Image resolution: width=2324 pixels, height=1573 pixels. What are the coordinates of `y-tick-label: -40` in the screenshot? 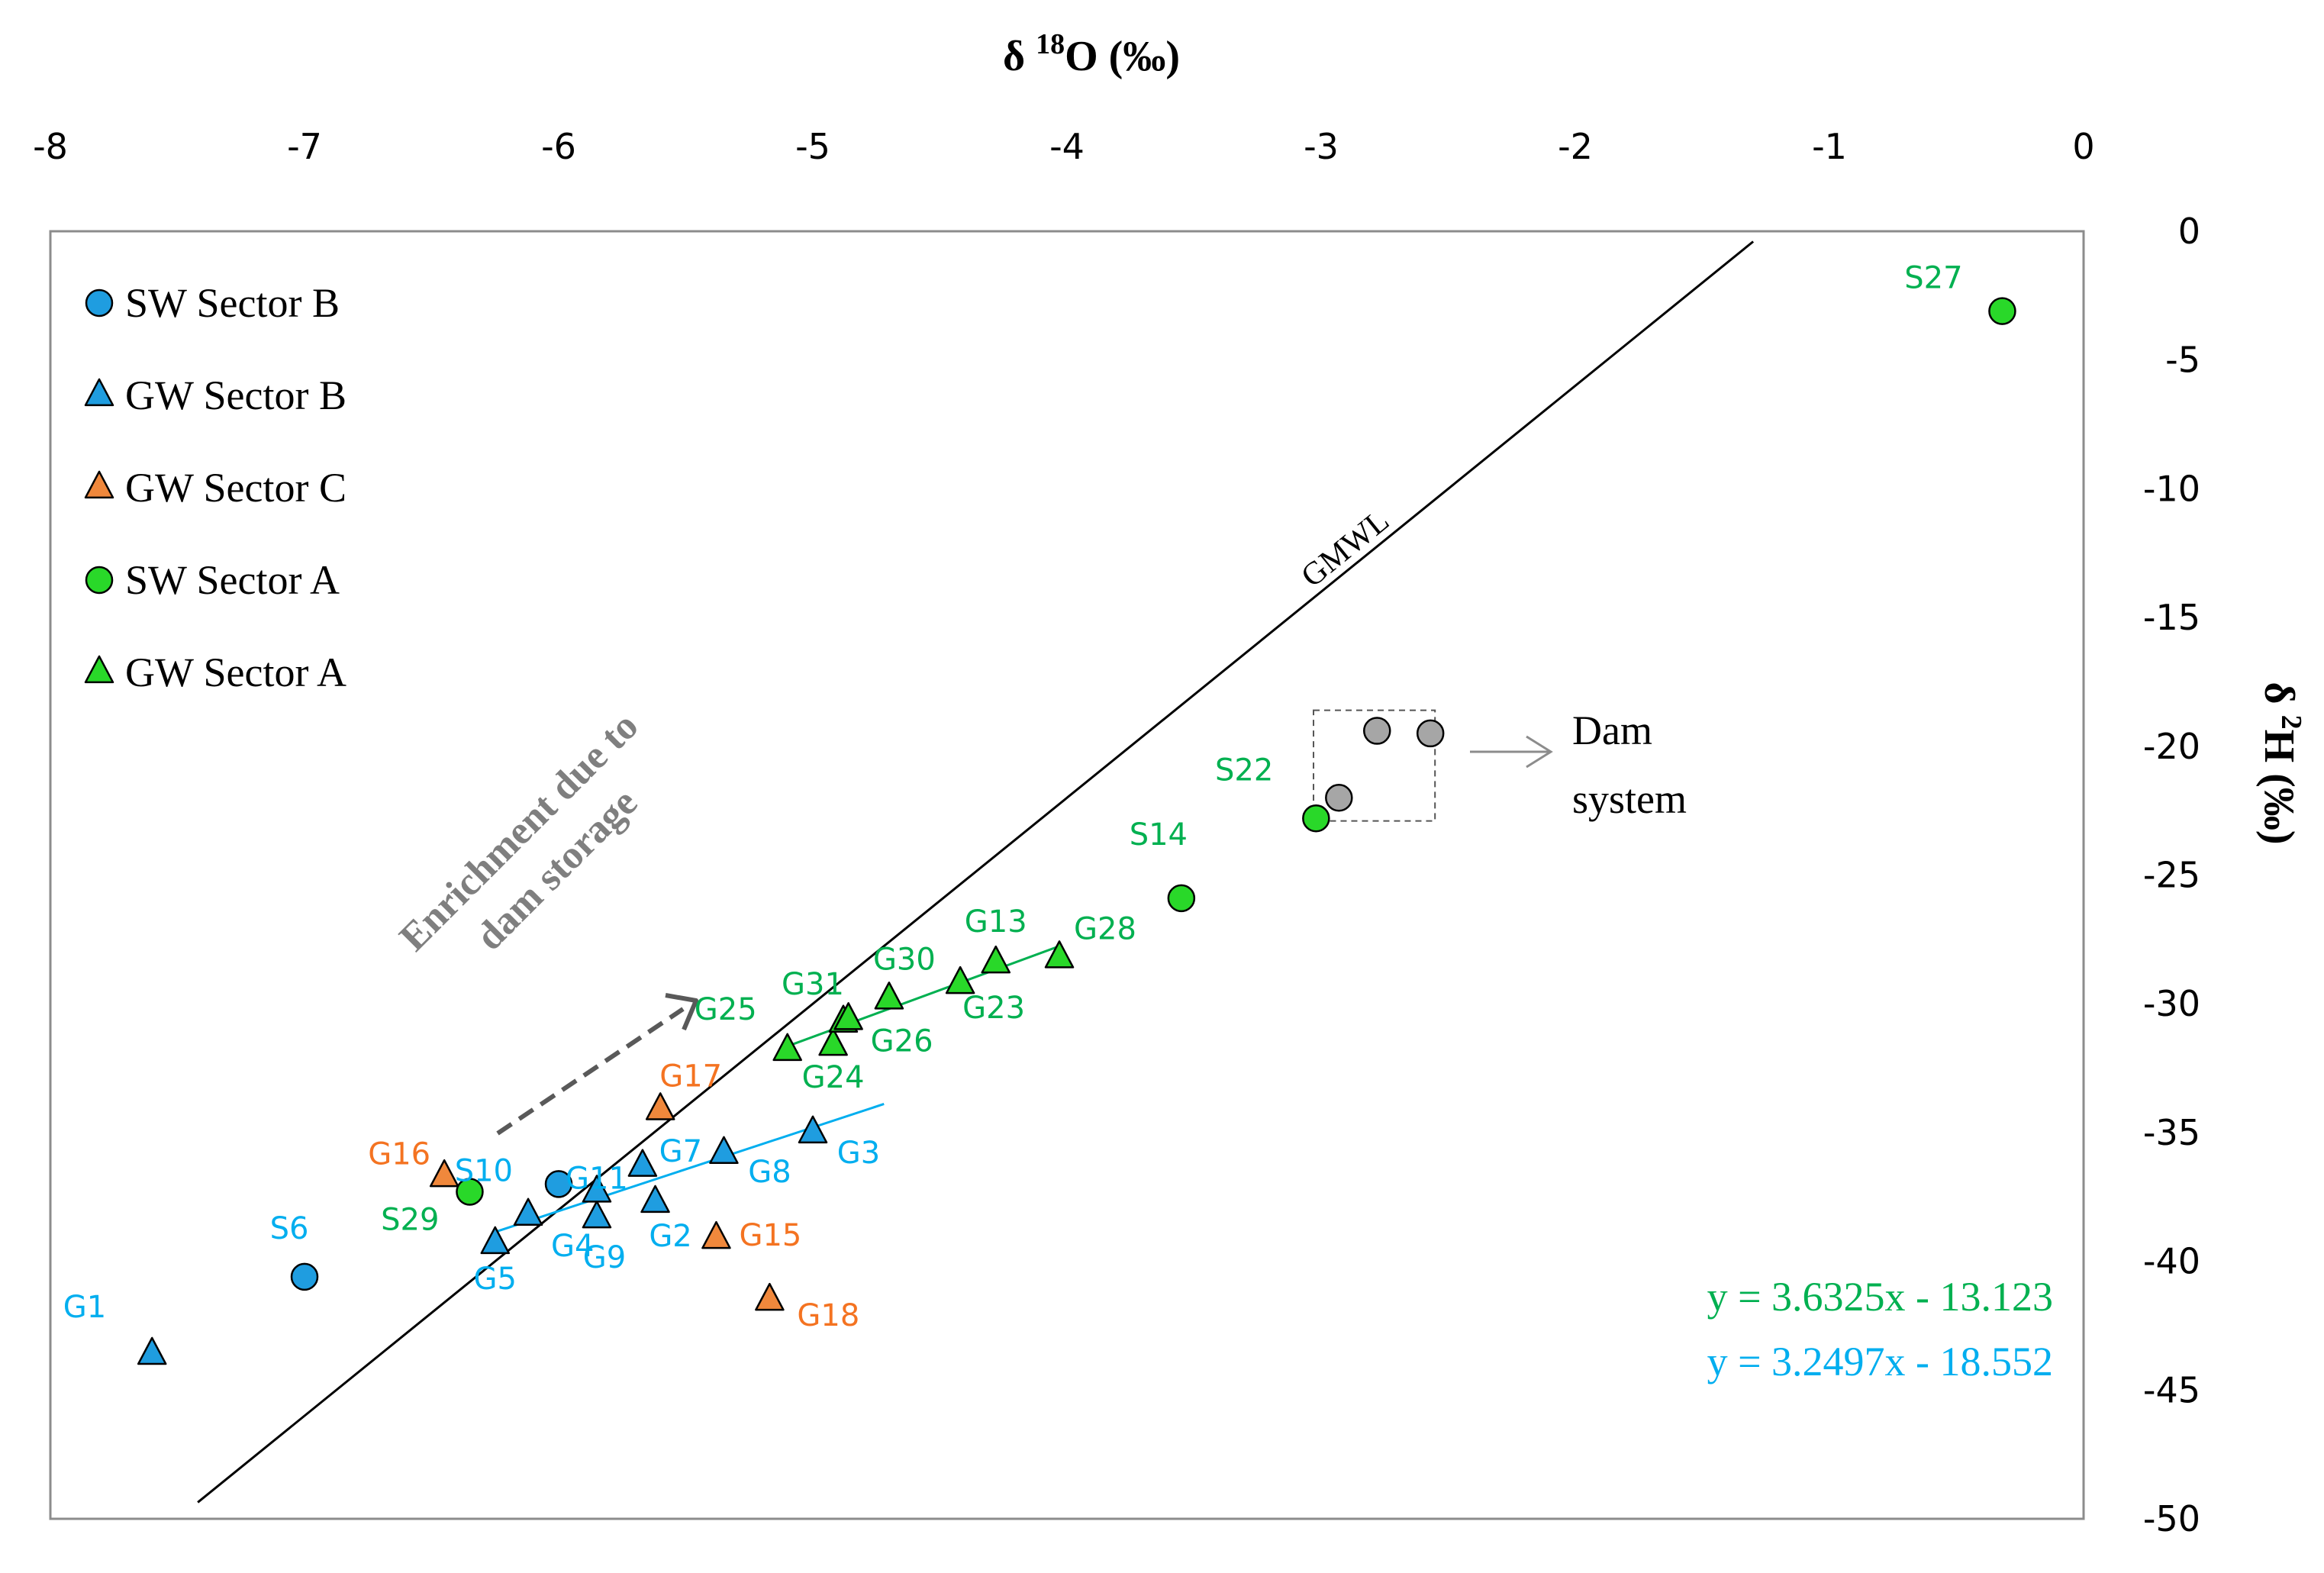 It's located at (2172, 1261).